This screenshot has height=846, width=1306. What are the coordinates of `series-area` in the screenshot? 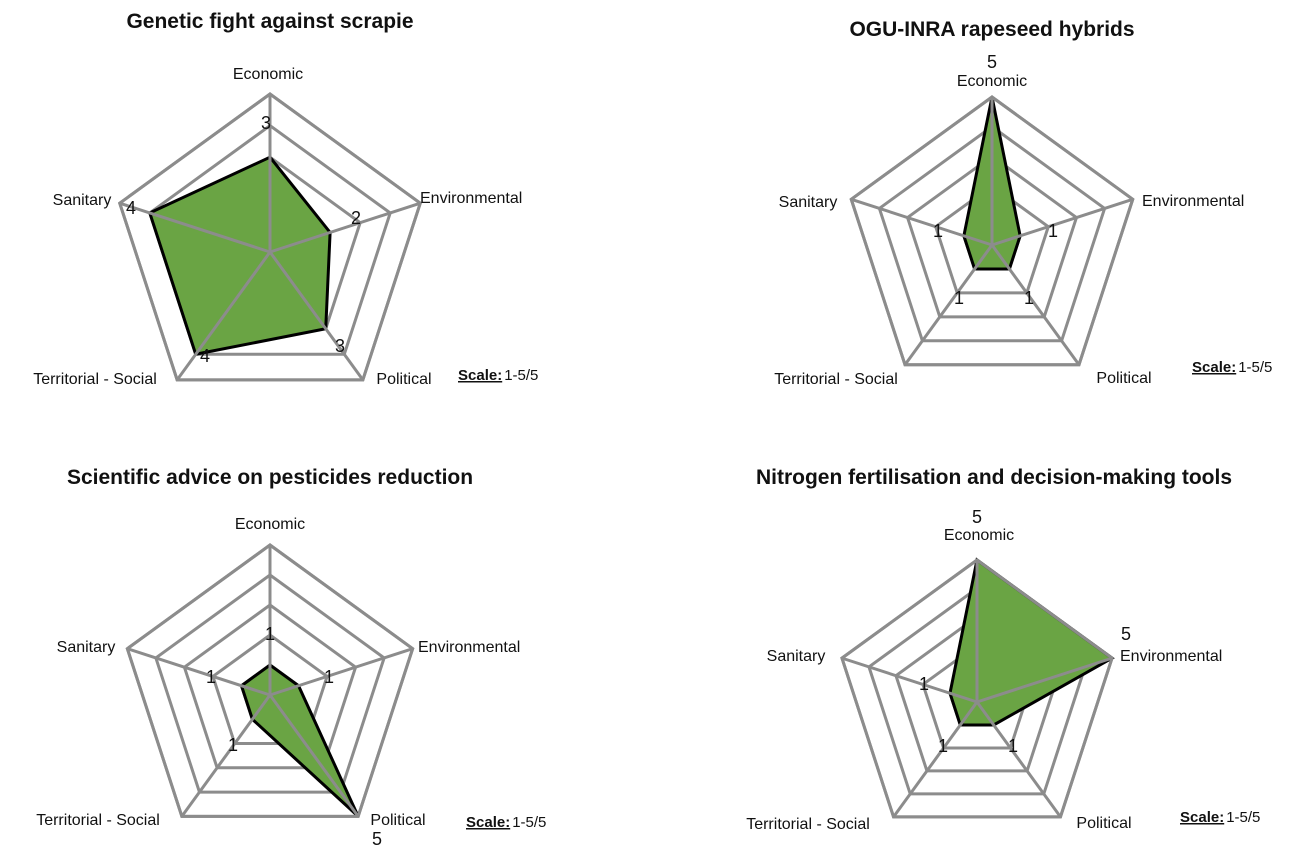 It's located at (239, 255).